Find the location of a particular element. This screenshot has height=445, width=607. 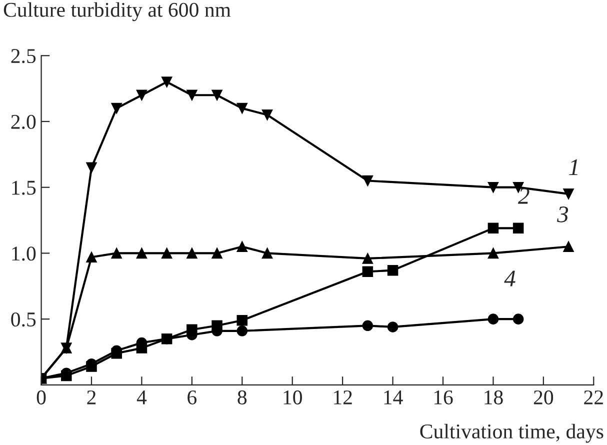

y-tick-label: 1.0 is located at coordinates (24, 253).